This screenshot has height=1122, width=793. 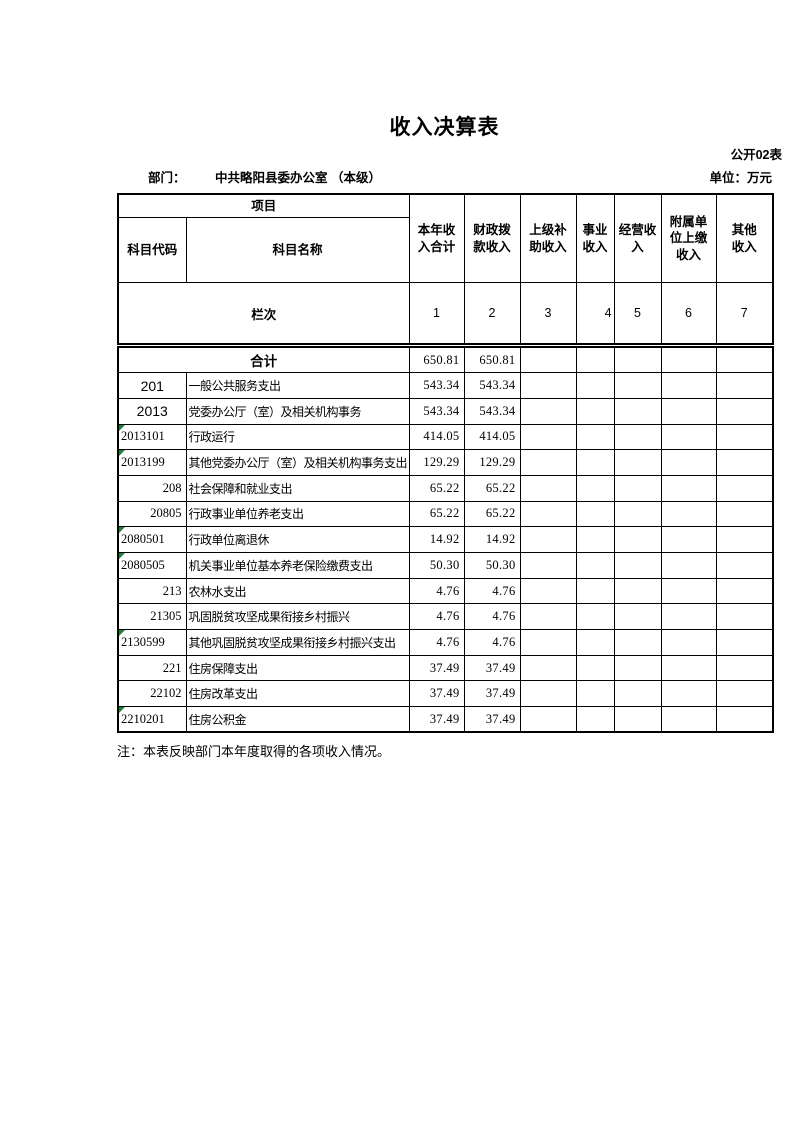 I want to click on table-row-total: 合计 650.81 650.81, so click(x=445, y=360).